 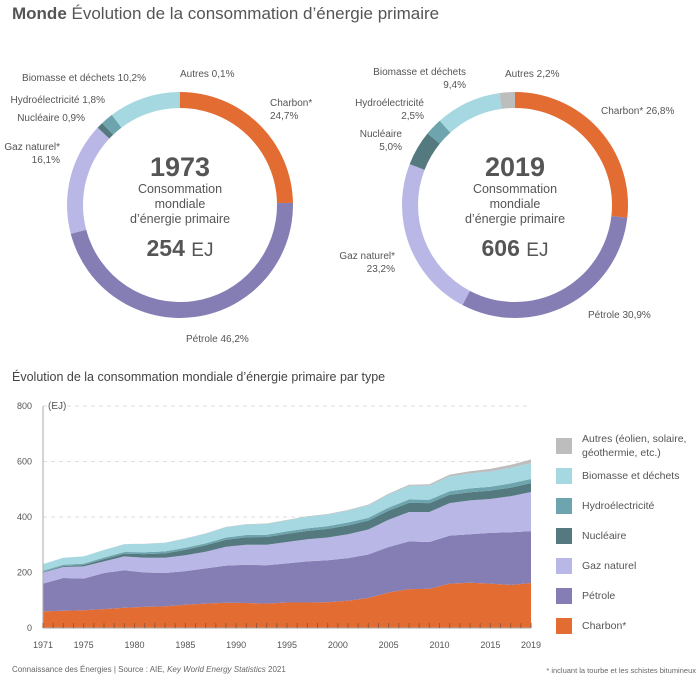 What do you see at coordinates (24, 462) in the screenshot?
I see `y-tick-label: 600` at bounding box center [24, 462].